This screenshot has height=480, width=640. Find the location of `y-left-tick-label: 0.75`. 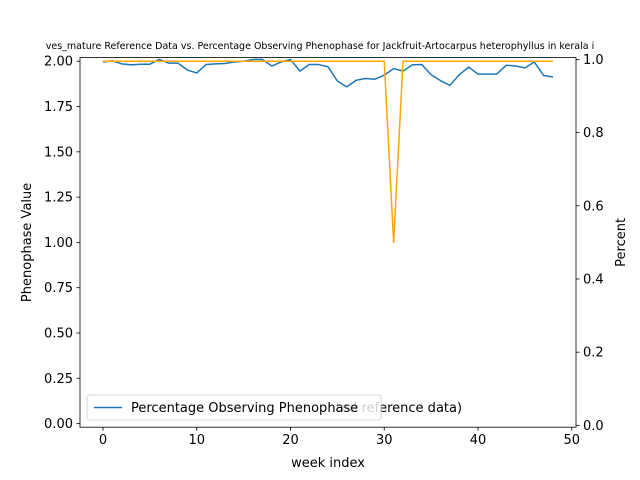

y-left-tick-label: 0.75 is located at coordinates (58, 288).